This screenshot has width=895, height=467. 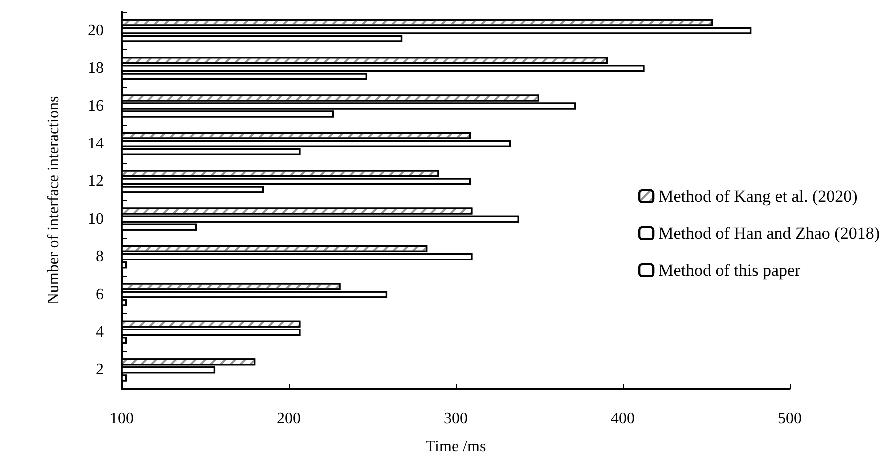 I want to click on y-tick-label: 16, so click(x=96, y=106).